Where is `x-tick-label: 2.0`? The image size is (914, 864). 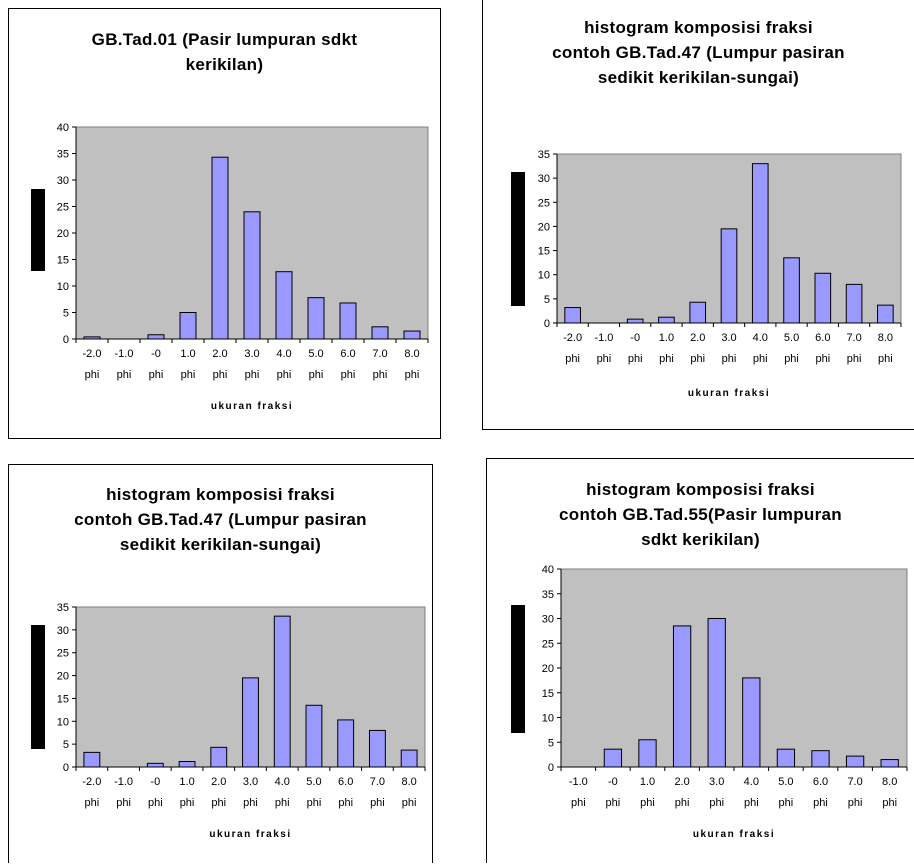
x-tick-label: 2.0 is located at coordinates (681, 782).